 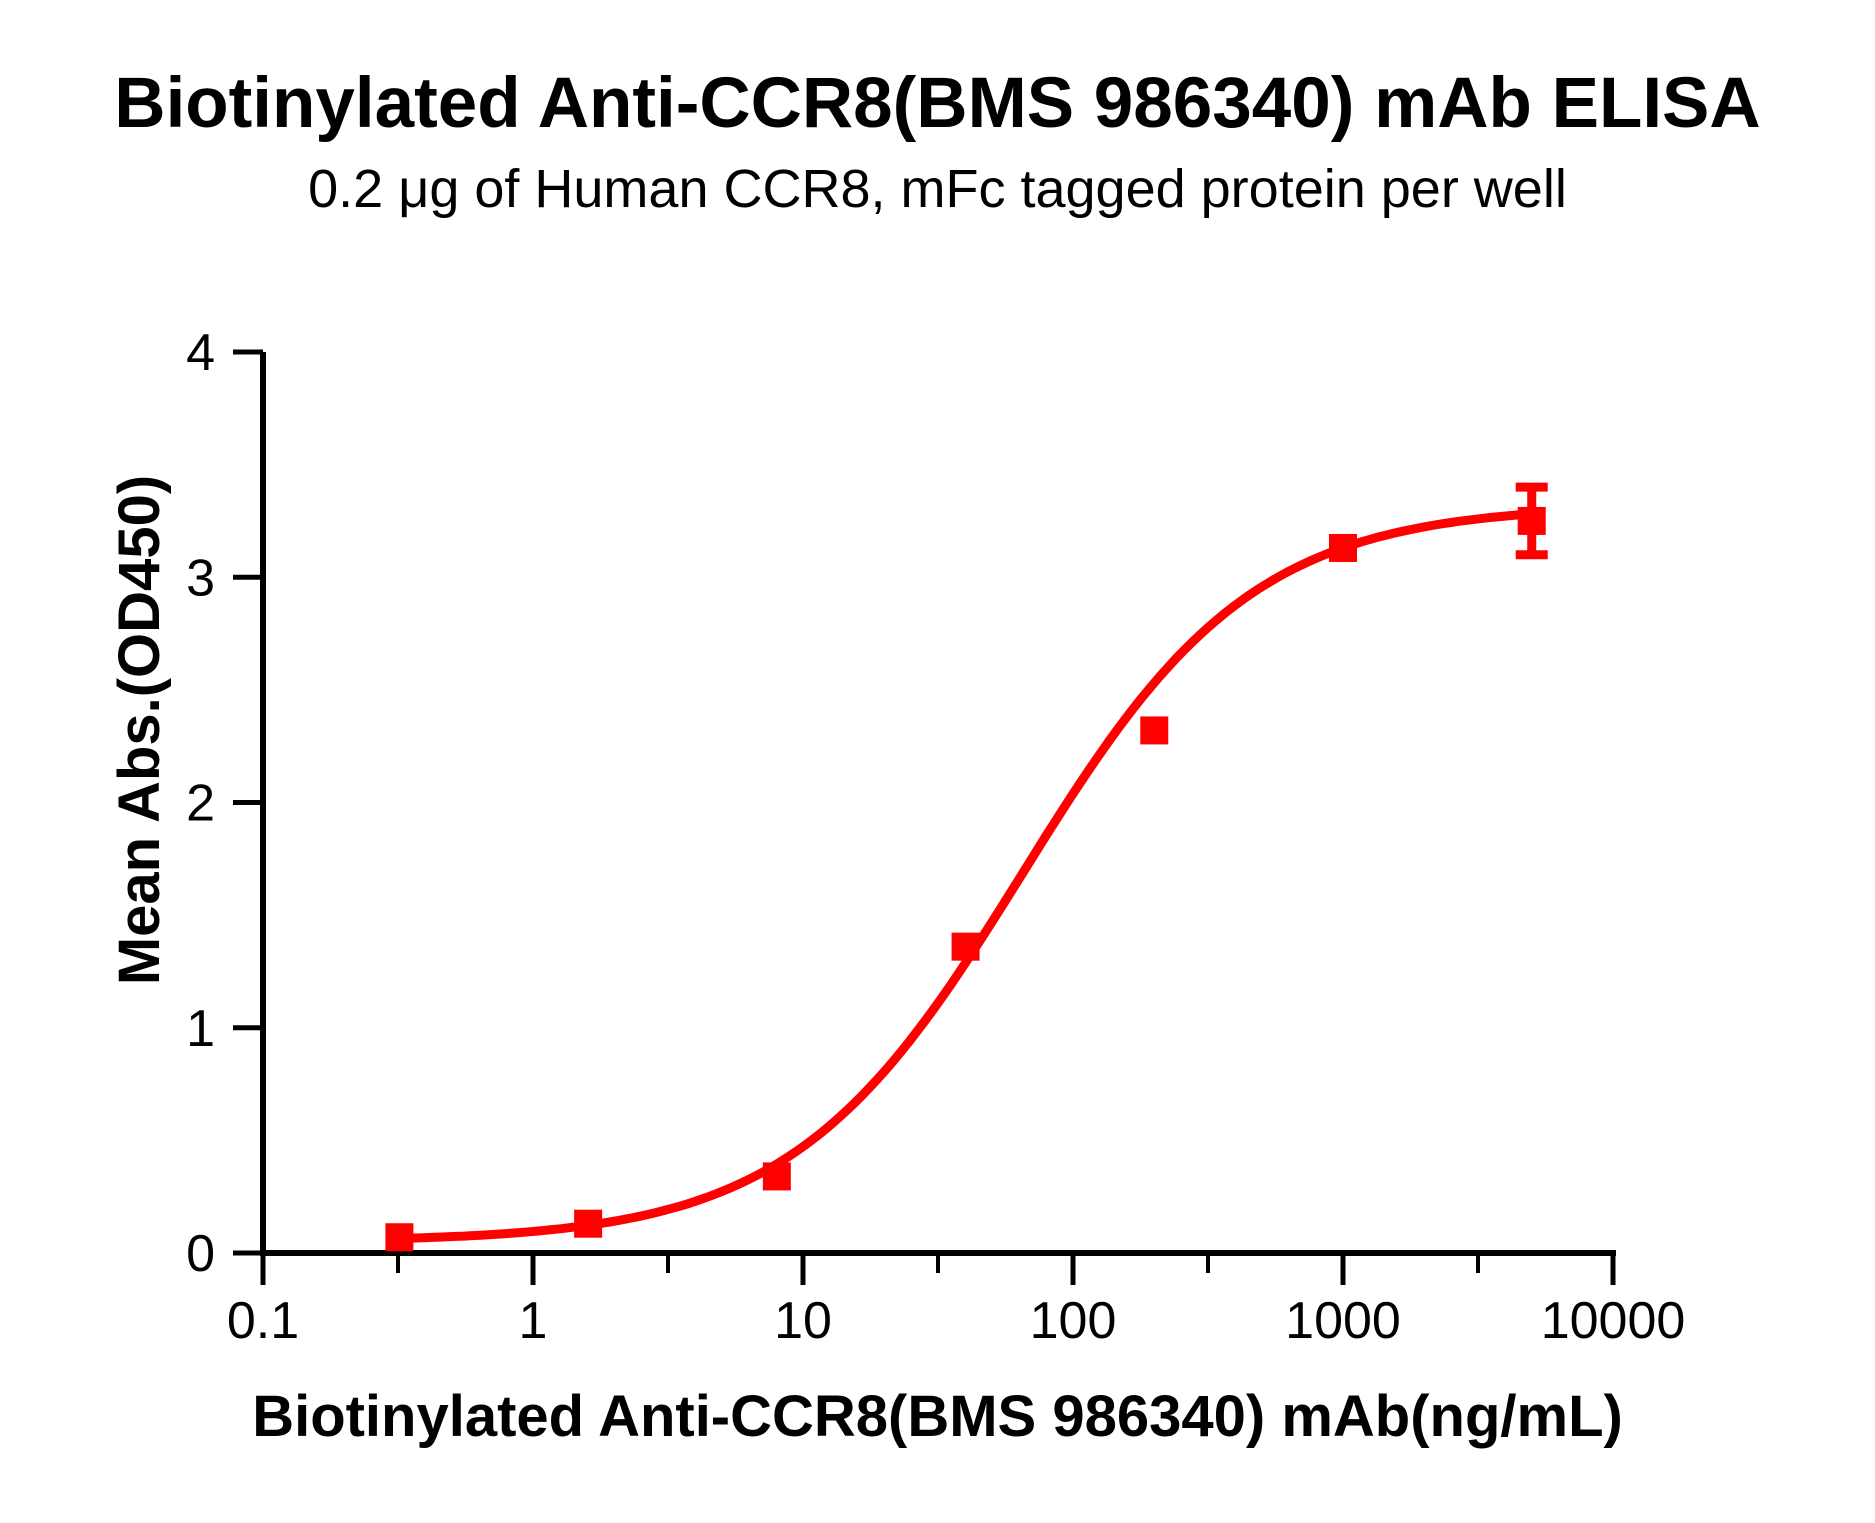 What do you see at coordinates (200, 804) in the screenshot?
I see `y-tick-label: 2` at bounding box center [200, 804].